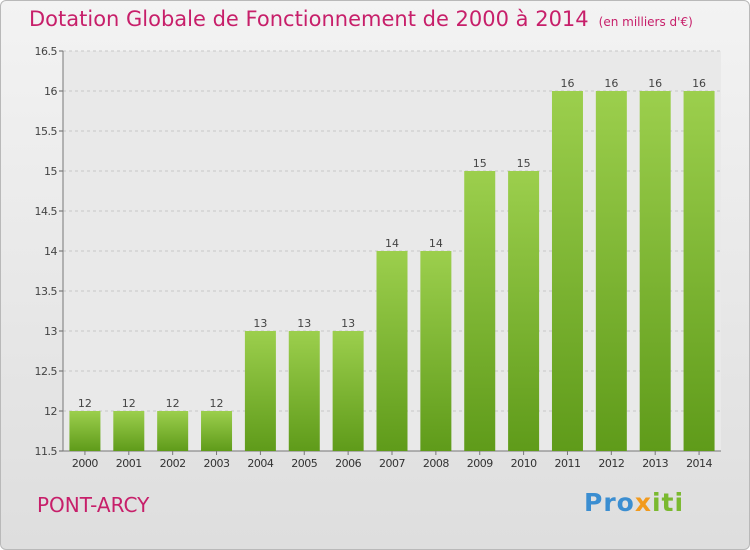 The height and width of the screenshot is (550, 750). What do you see at coordinates (129, 431) in the screenshot?
I see `bar-2001` at bounding box center [129, 431].